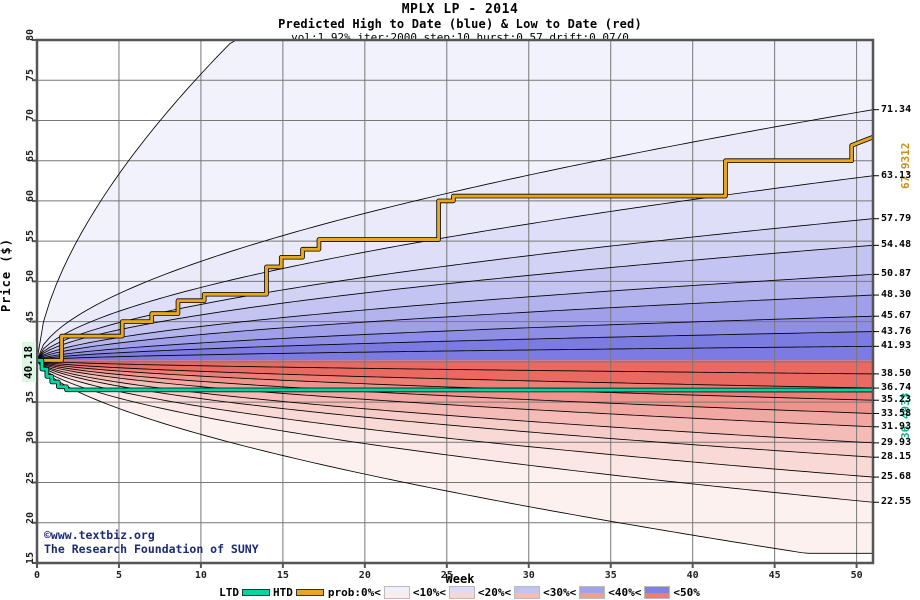  What do you see at coordinates (494, 592) in the screenshot?
I see `legend-prob-band-label-1: <20%<` at bounding box center [494, 592].